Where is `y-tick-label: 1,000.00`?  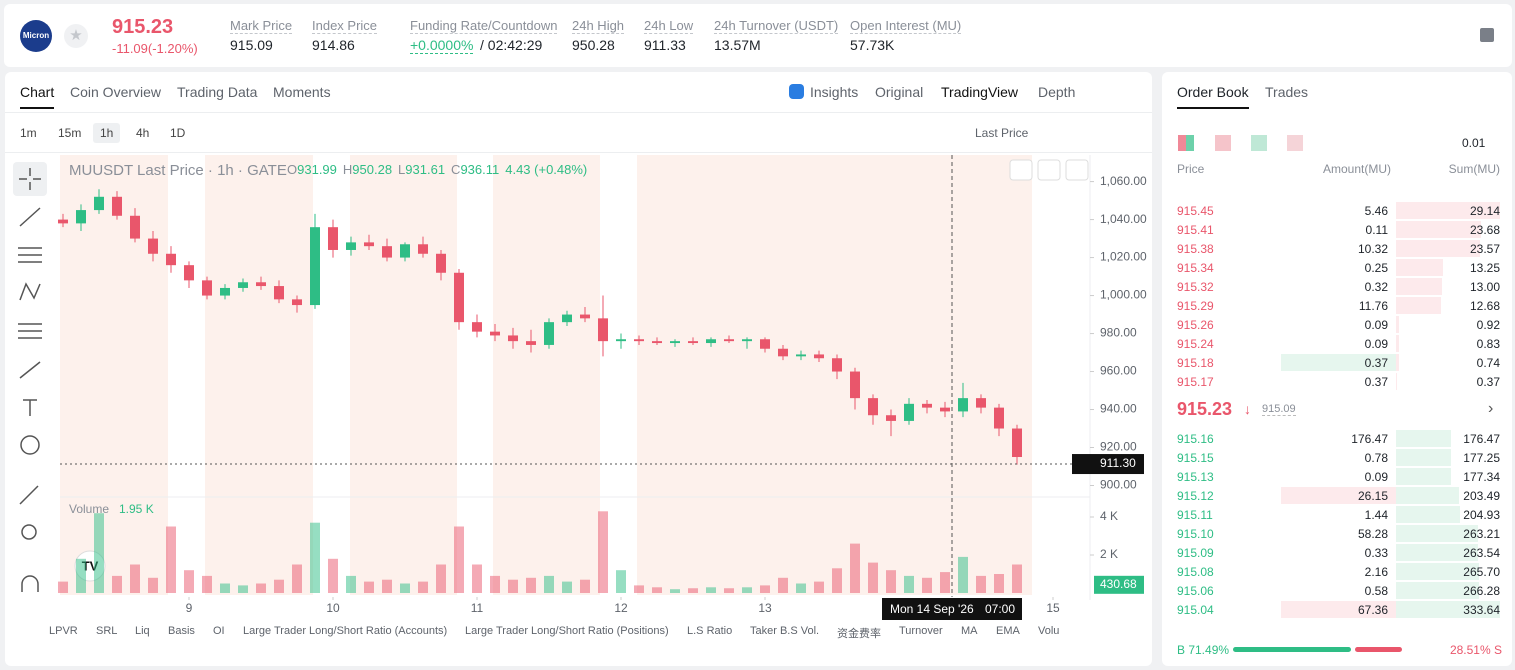
y-tick-label: 1,000.00 is located at coordinates (1123, 295).